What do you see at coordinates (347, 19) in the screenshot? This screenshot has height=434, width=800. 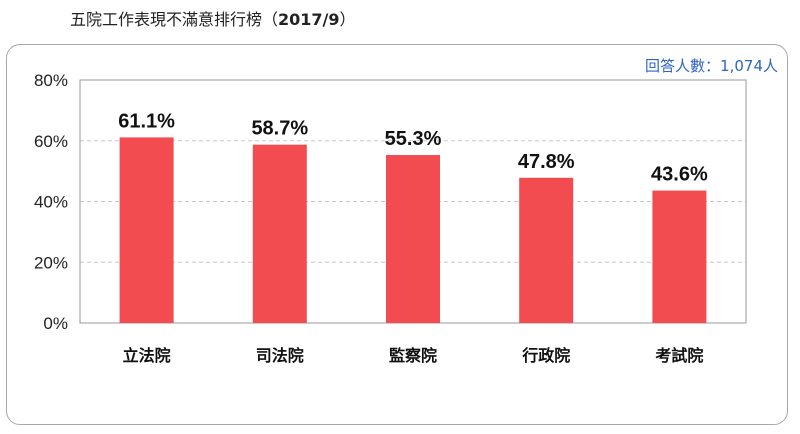 I see `chart-title-close: ）` at bounding box center [347, 19].